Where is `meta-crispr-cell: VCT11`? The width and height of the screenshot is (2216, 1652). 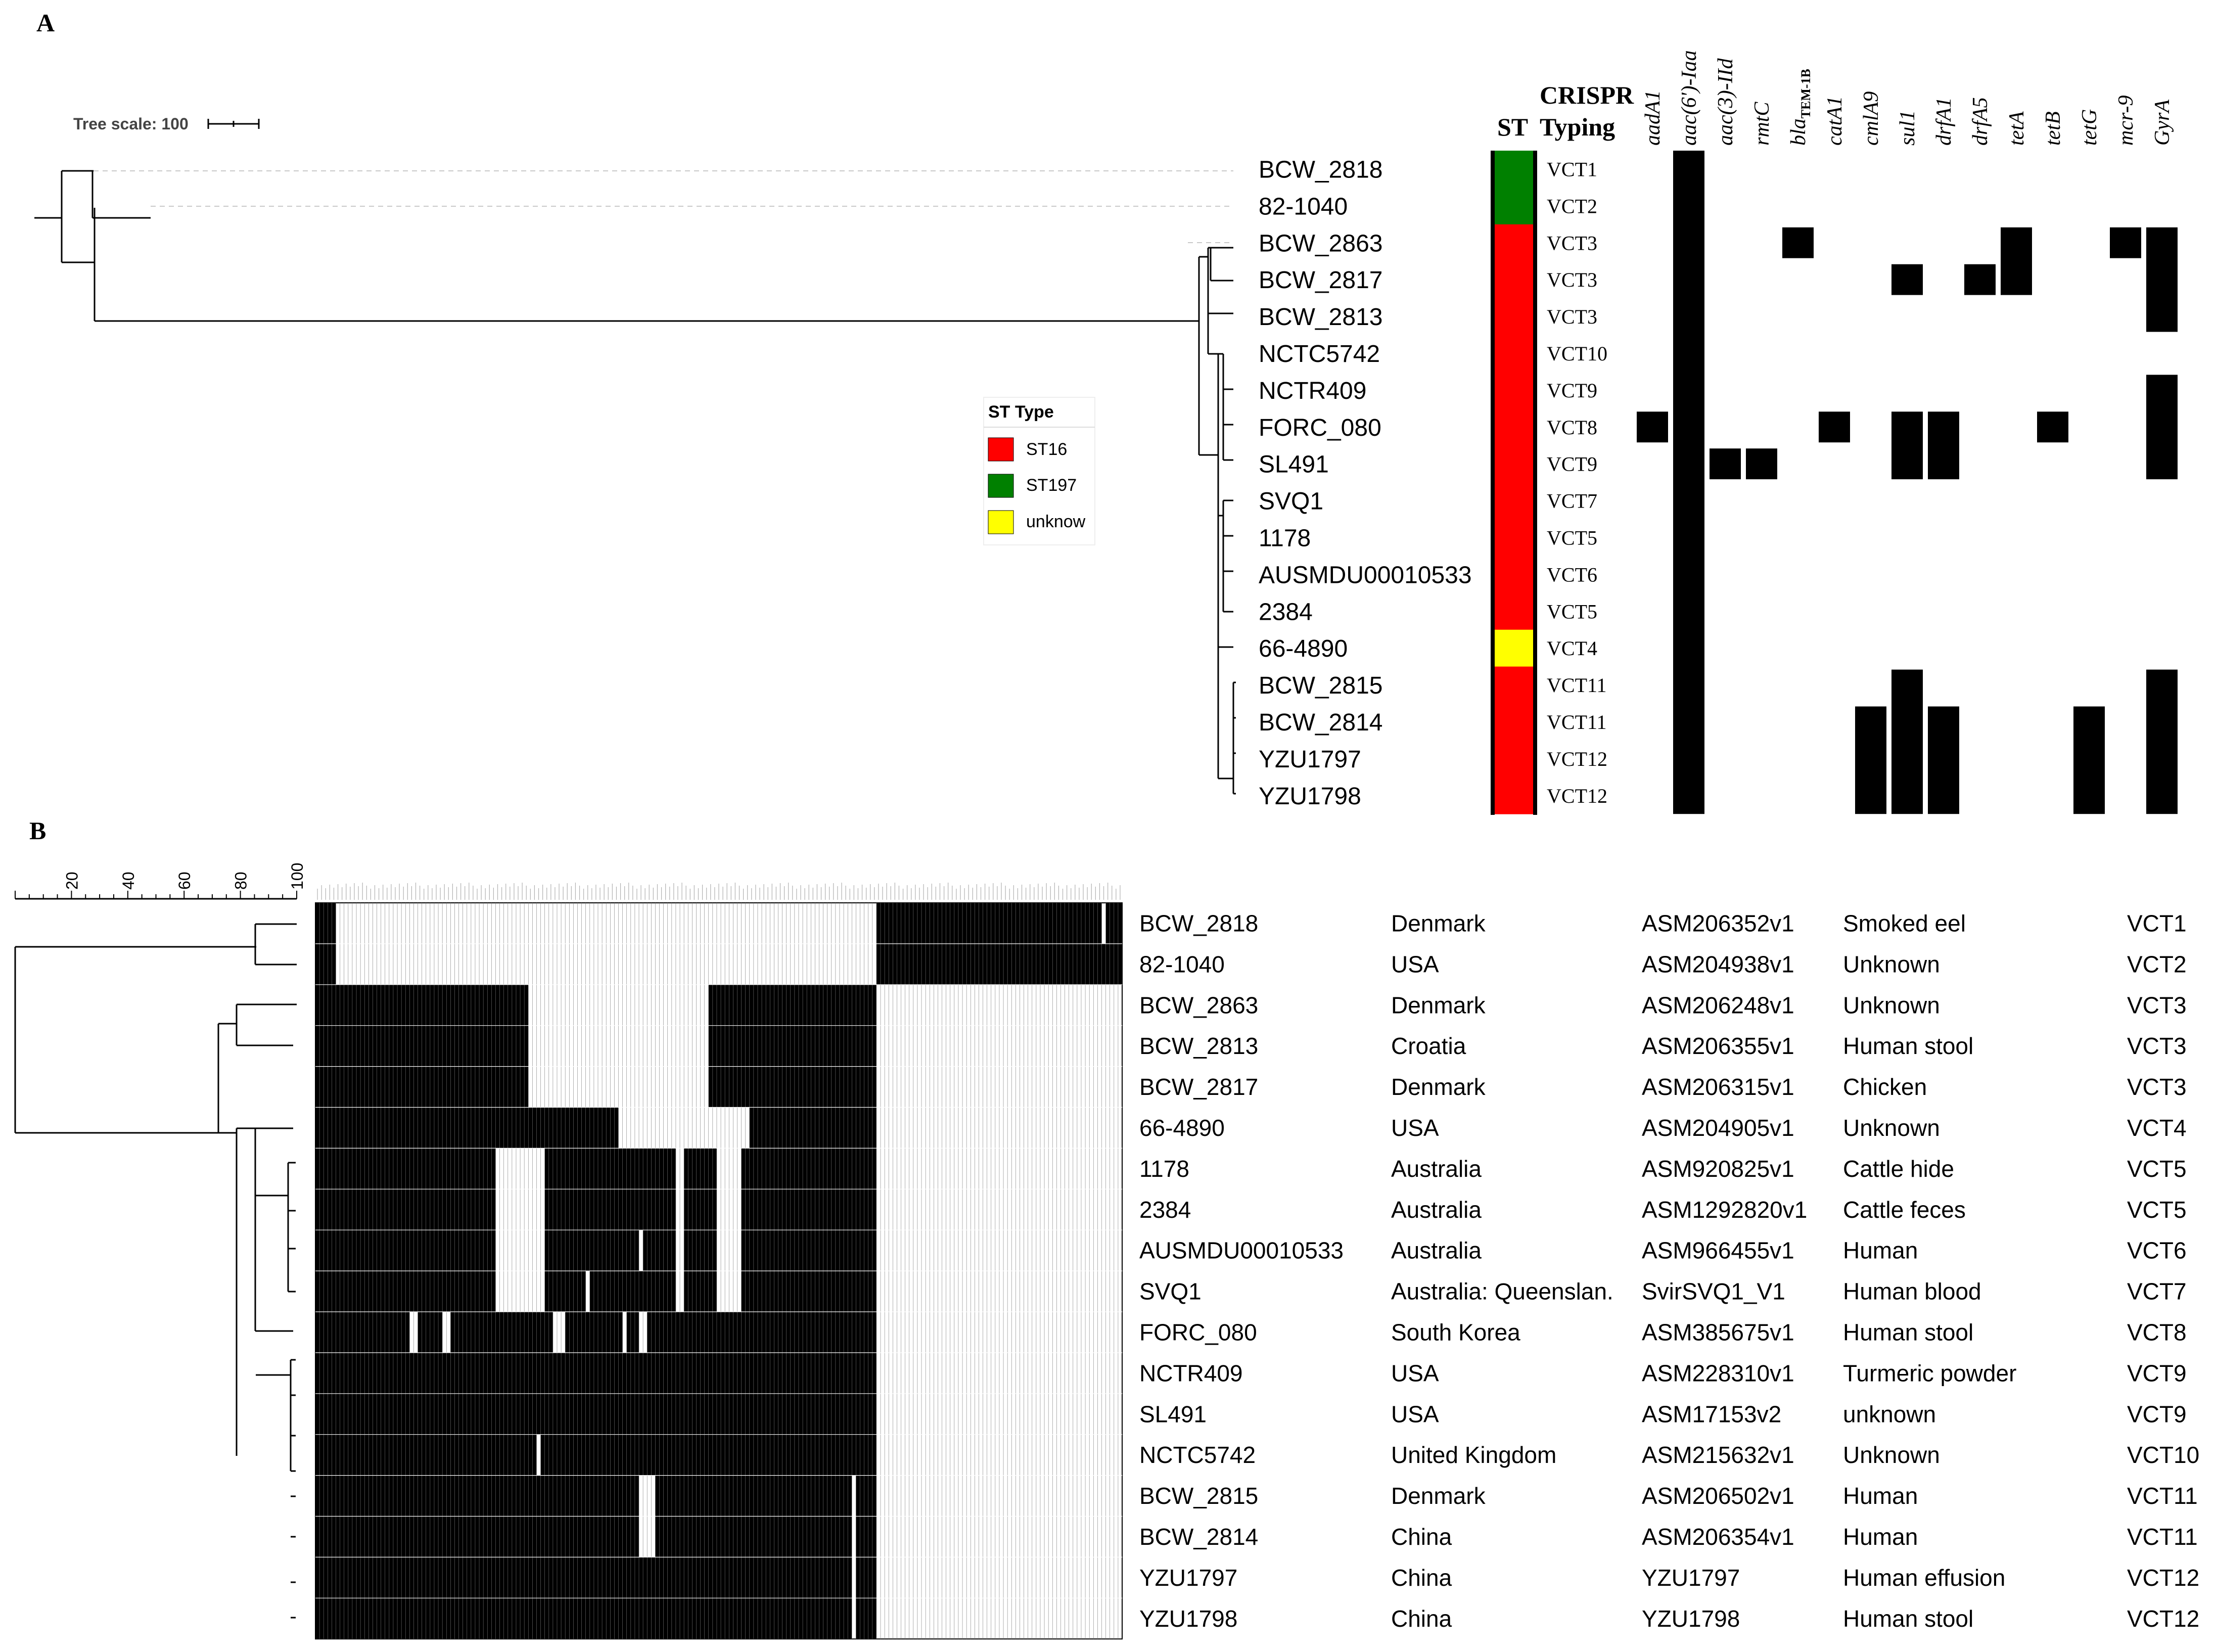 meta-crispr-cell: VCT11 is located at coordinates (2162, 1537).